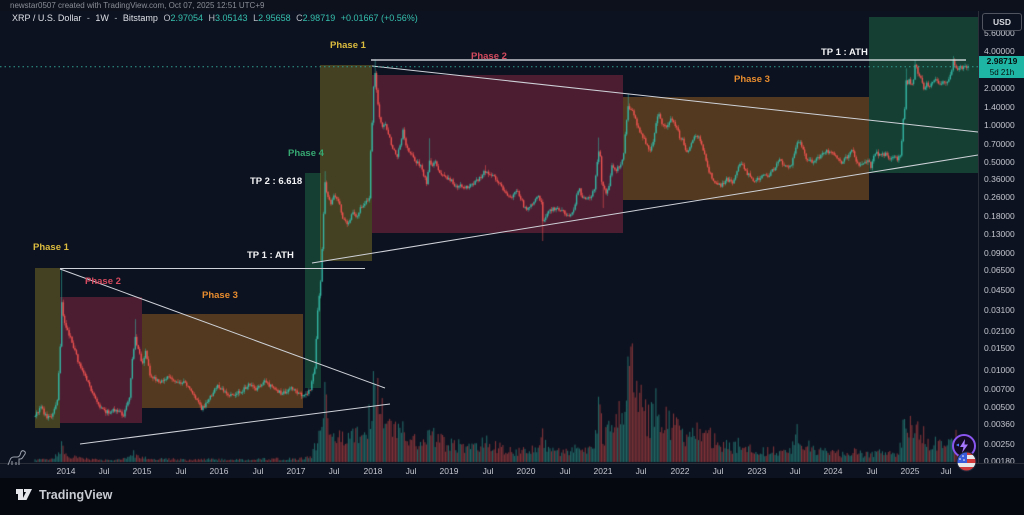 This screenshot has height=515, width=1024. I want to click on close-value: 2.98719, so click(319, 18).